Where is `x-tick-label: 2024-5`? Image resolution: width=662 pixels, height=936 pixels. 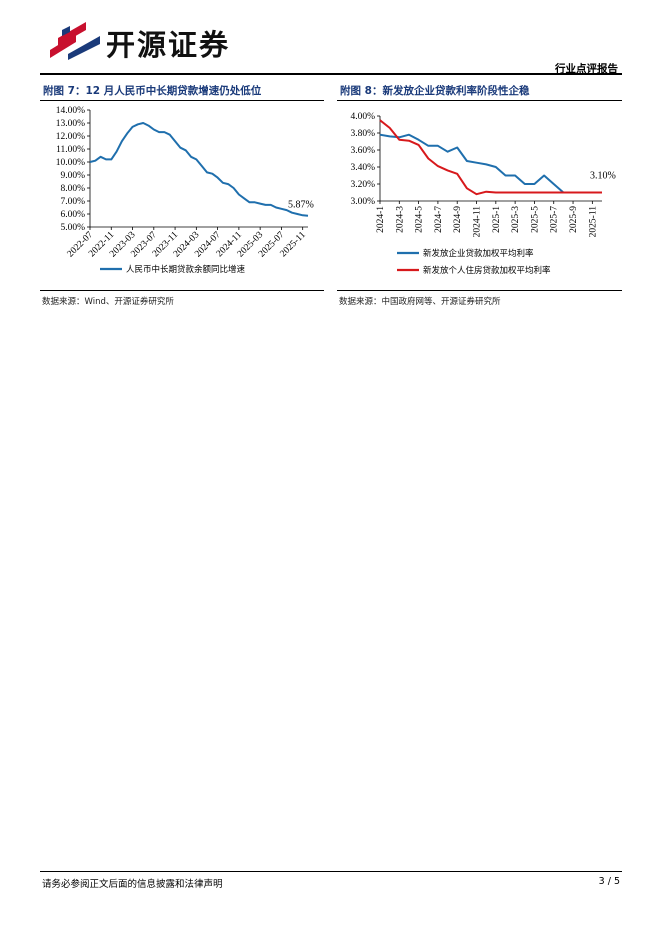
x-tick-label: 2024-5 is located at coordinates (420, 219).